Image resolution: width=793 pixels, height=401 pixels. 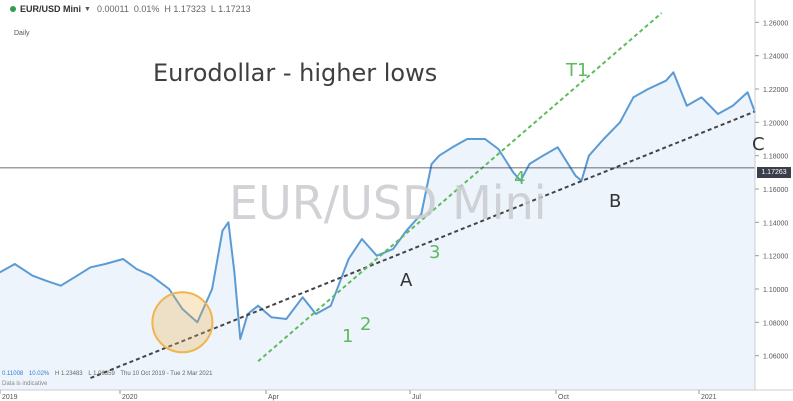 What do you see at coordinates (775, 57) in the screenshot?
I see `y-tick-label: 1.24000` at bounding box center [775, 57].